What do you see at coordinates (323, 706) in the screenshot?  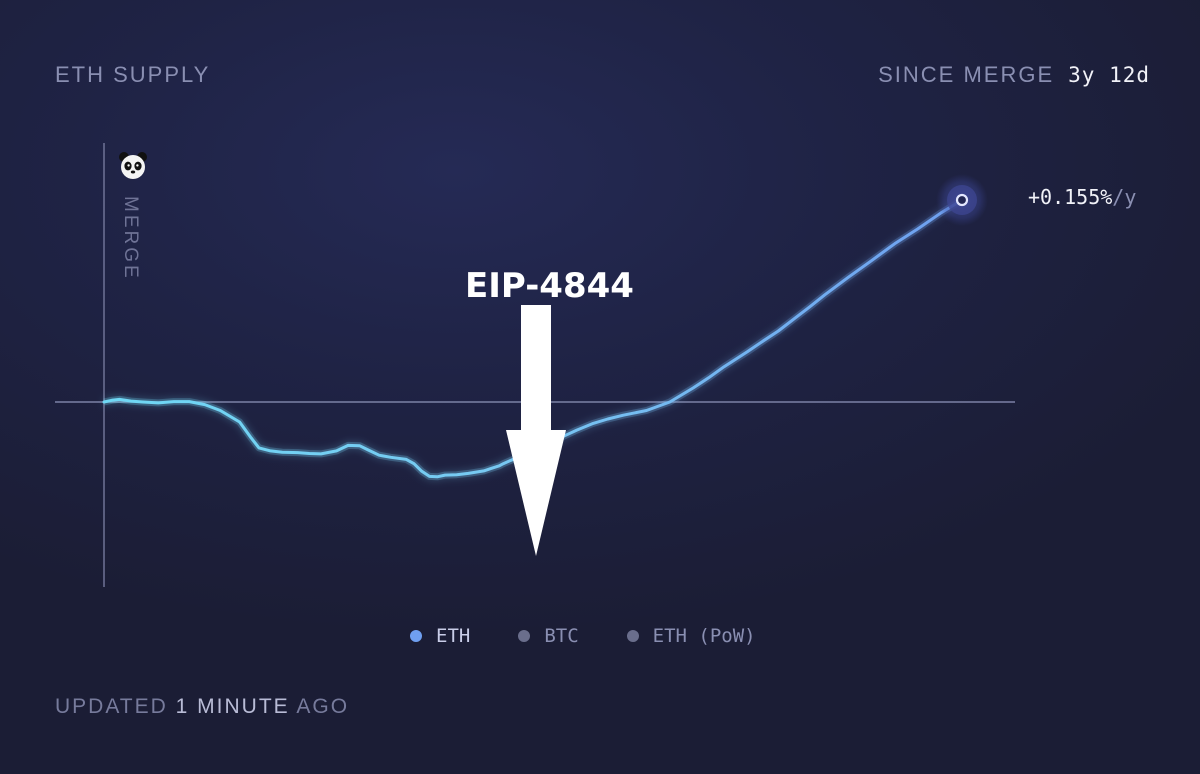 I see `updated-suffix: AGO` at bounding box center [323, 706].